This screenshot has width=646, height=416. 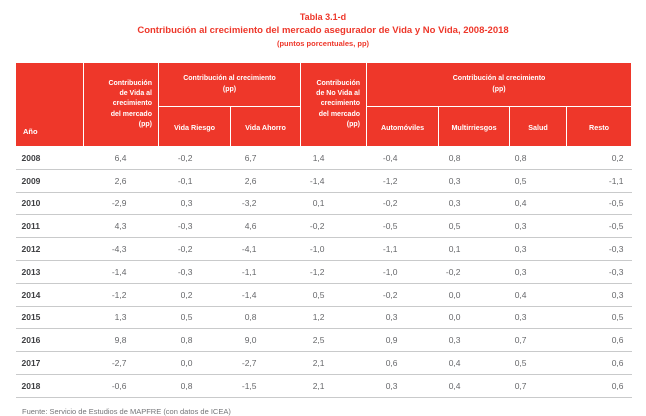 What do you see at coordinates (49, 318) in the screenshot?
I see `year-cell: 2015` at bounding box center [49, 318].